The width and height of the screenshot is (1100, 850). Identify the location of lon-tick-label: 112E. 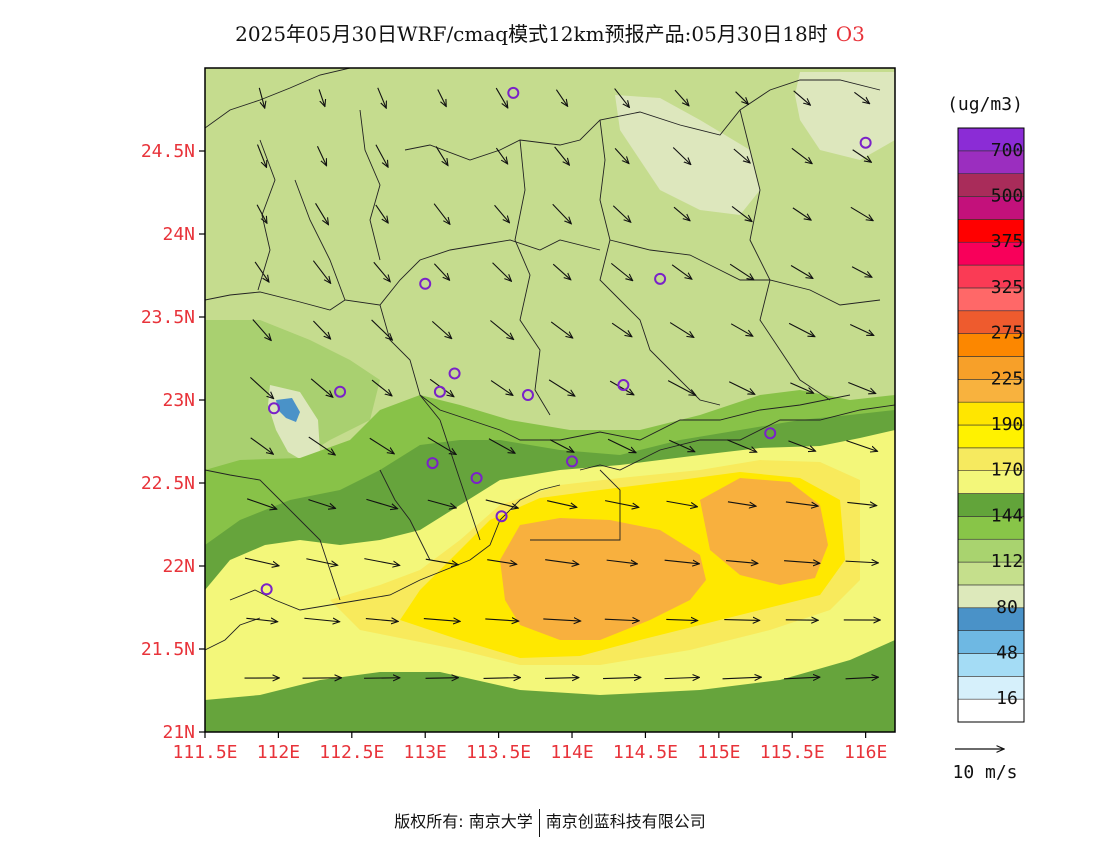
(278, 752).